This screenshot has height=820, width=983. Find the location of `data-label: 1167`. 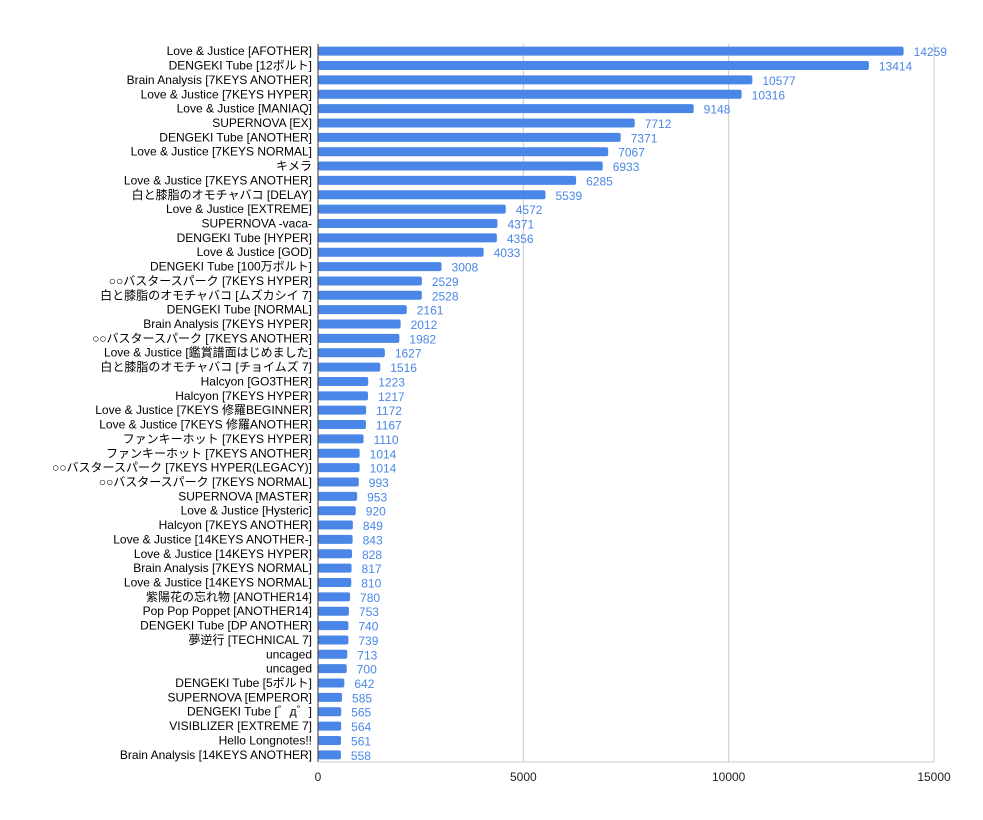

data-label: 1167 is located at coordinates (389, 426).